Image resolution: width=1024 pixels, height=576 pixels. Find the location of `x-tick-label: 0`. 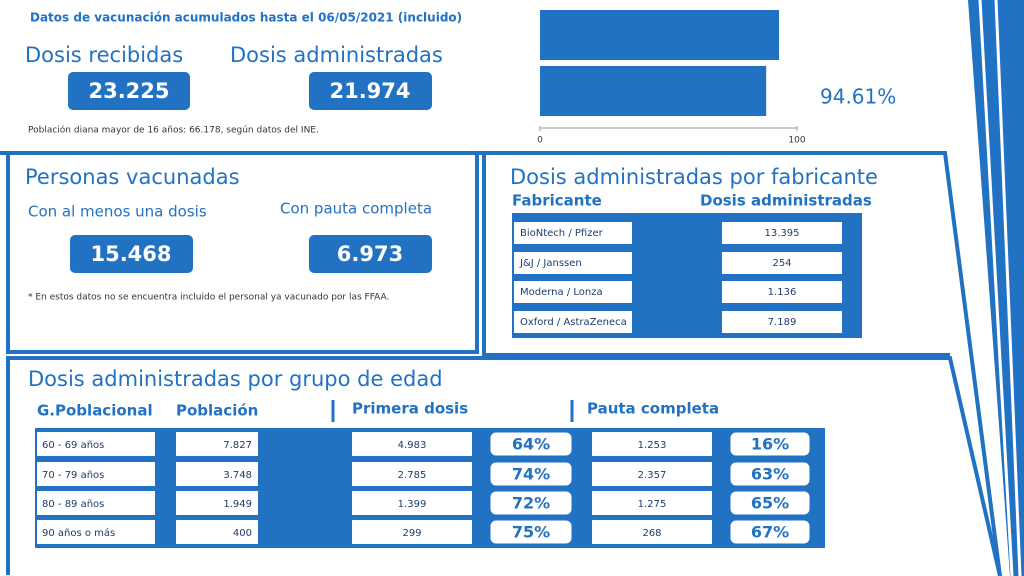

x-tick-label: 0 is located at coordinates (540, 141).